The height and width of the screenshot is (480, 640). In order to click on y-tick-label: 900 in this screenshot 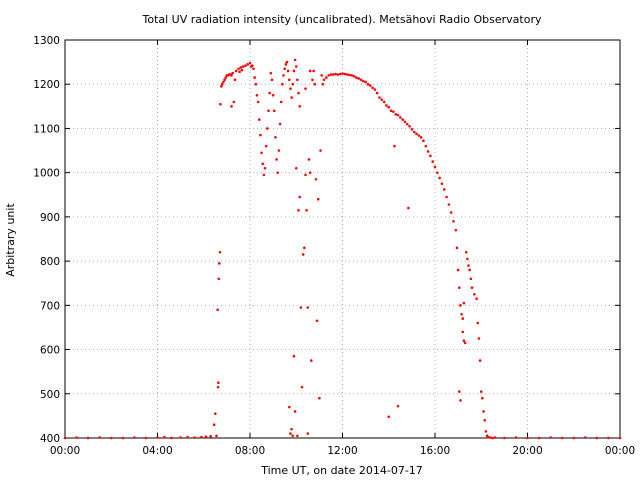, I will do `click(50, 218)`.